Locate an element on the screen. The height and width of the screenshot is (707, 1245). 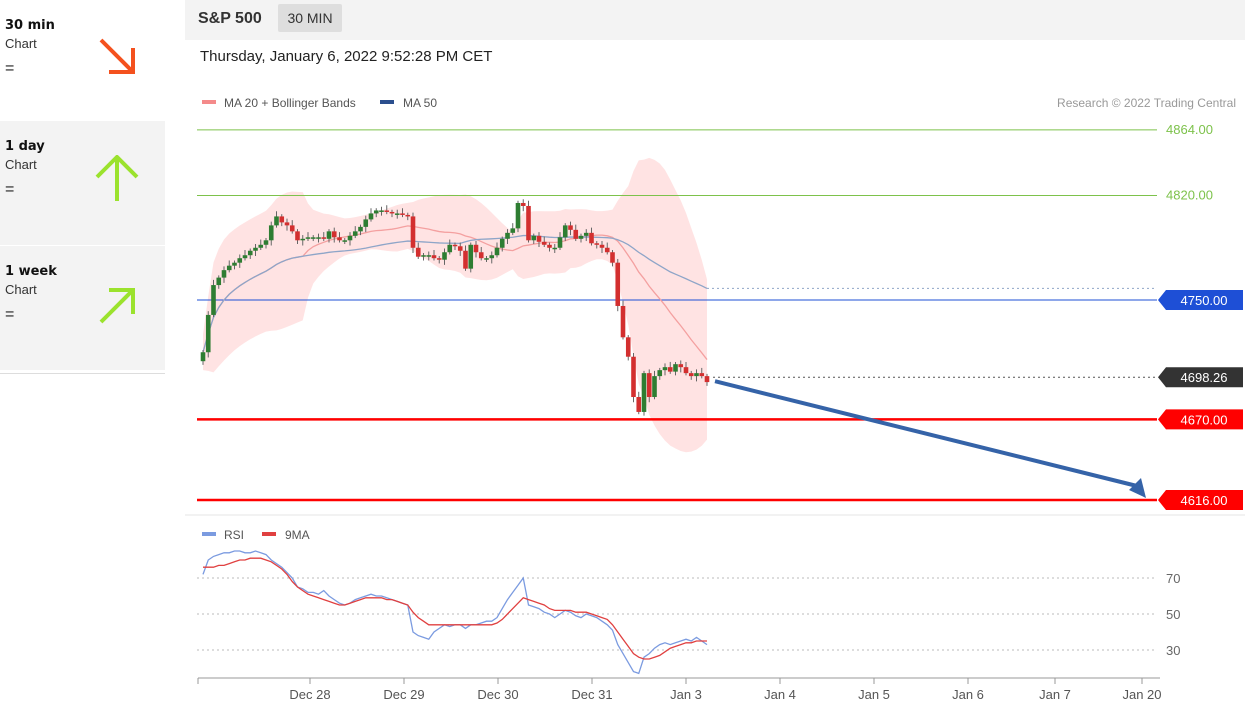
sidebar-item-1day: 1 day Chart = is located at coordinates (82, 183).